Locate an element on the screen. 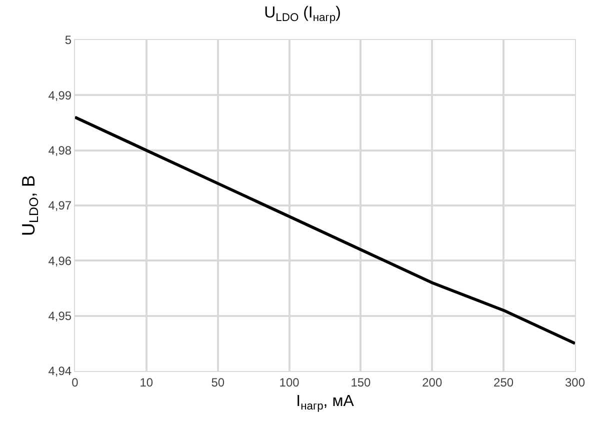 Image resolution: width=605 pixels, height=421 pixels. y-tick-label: 4,95 is located at coordinates (60, 316).